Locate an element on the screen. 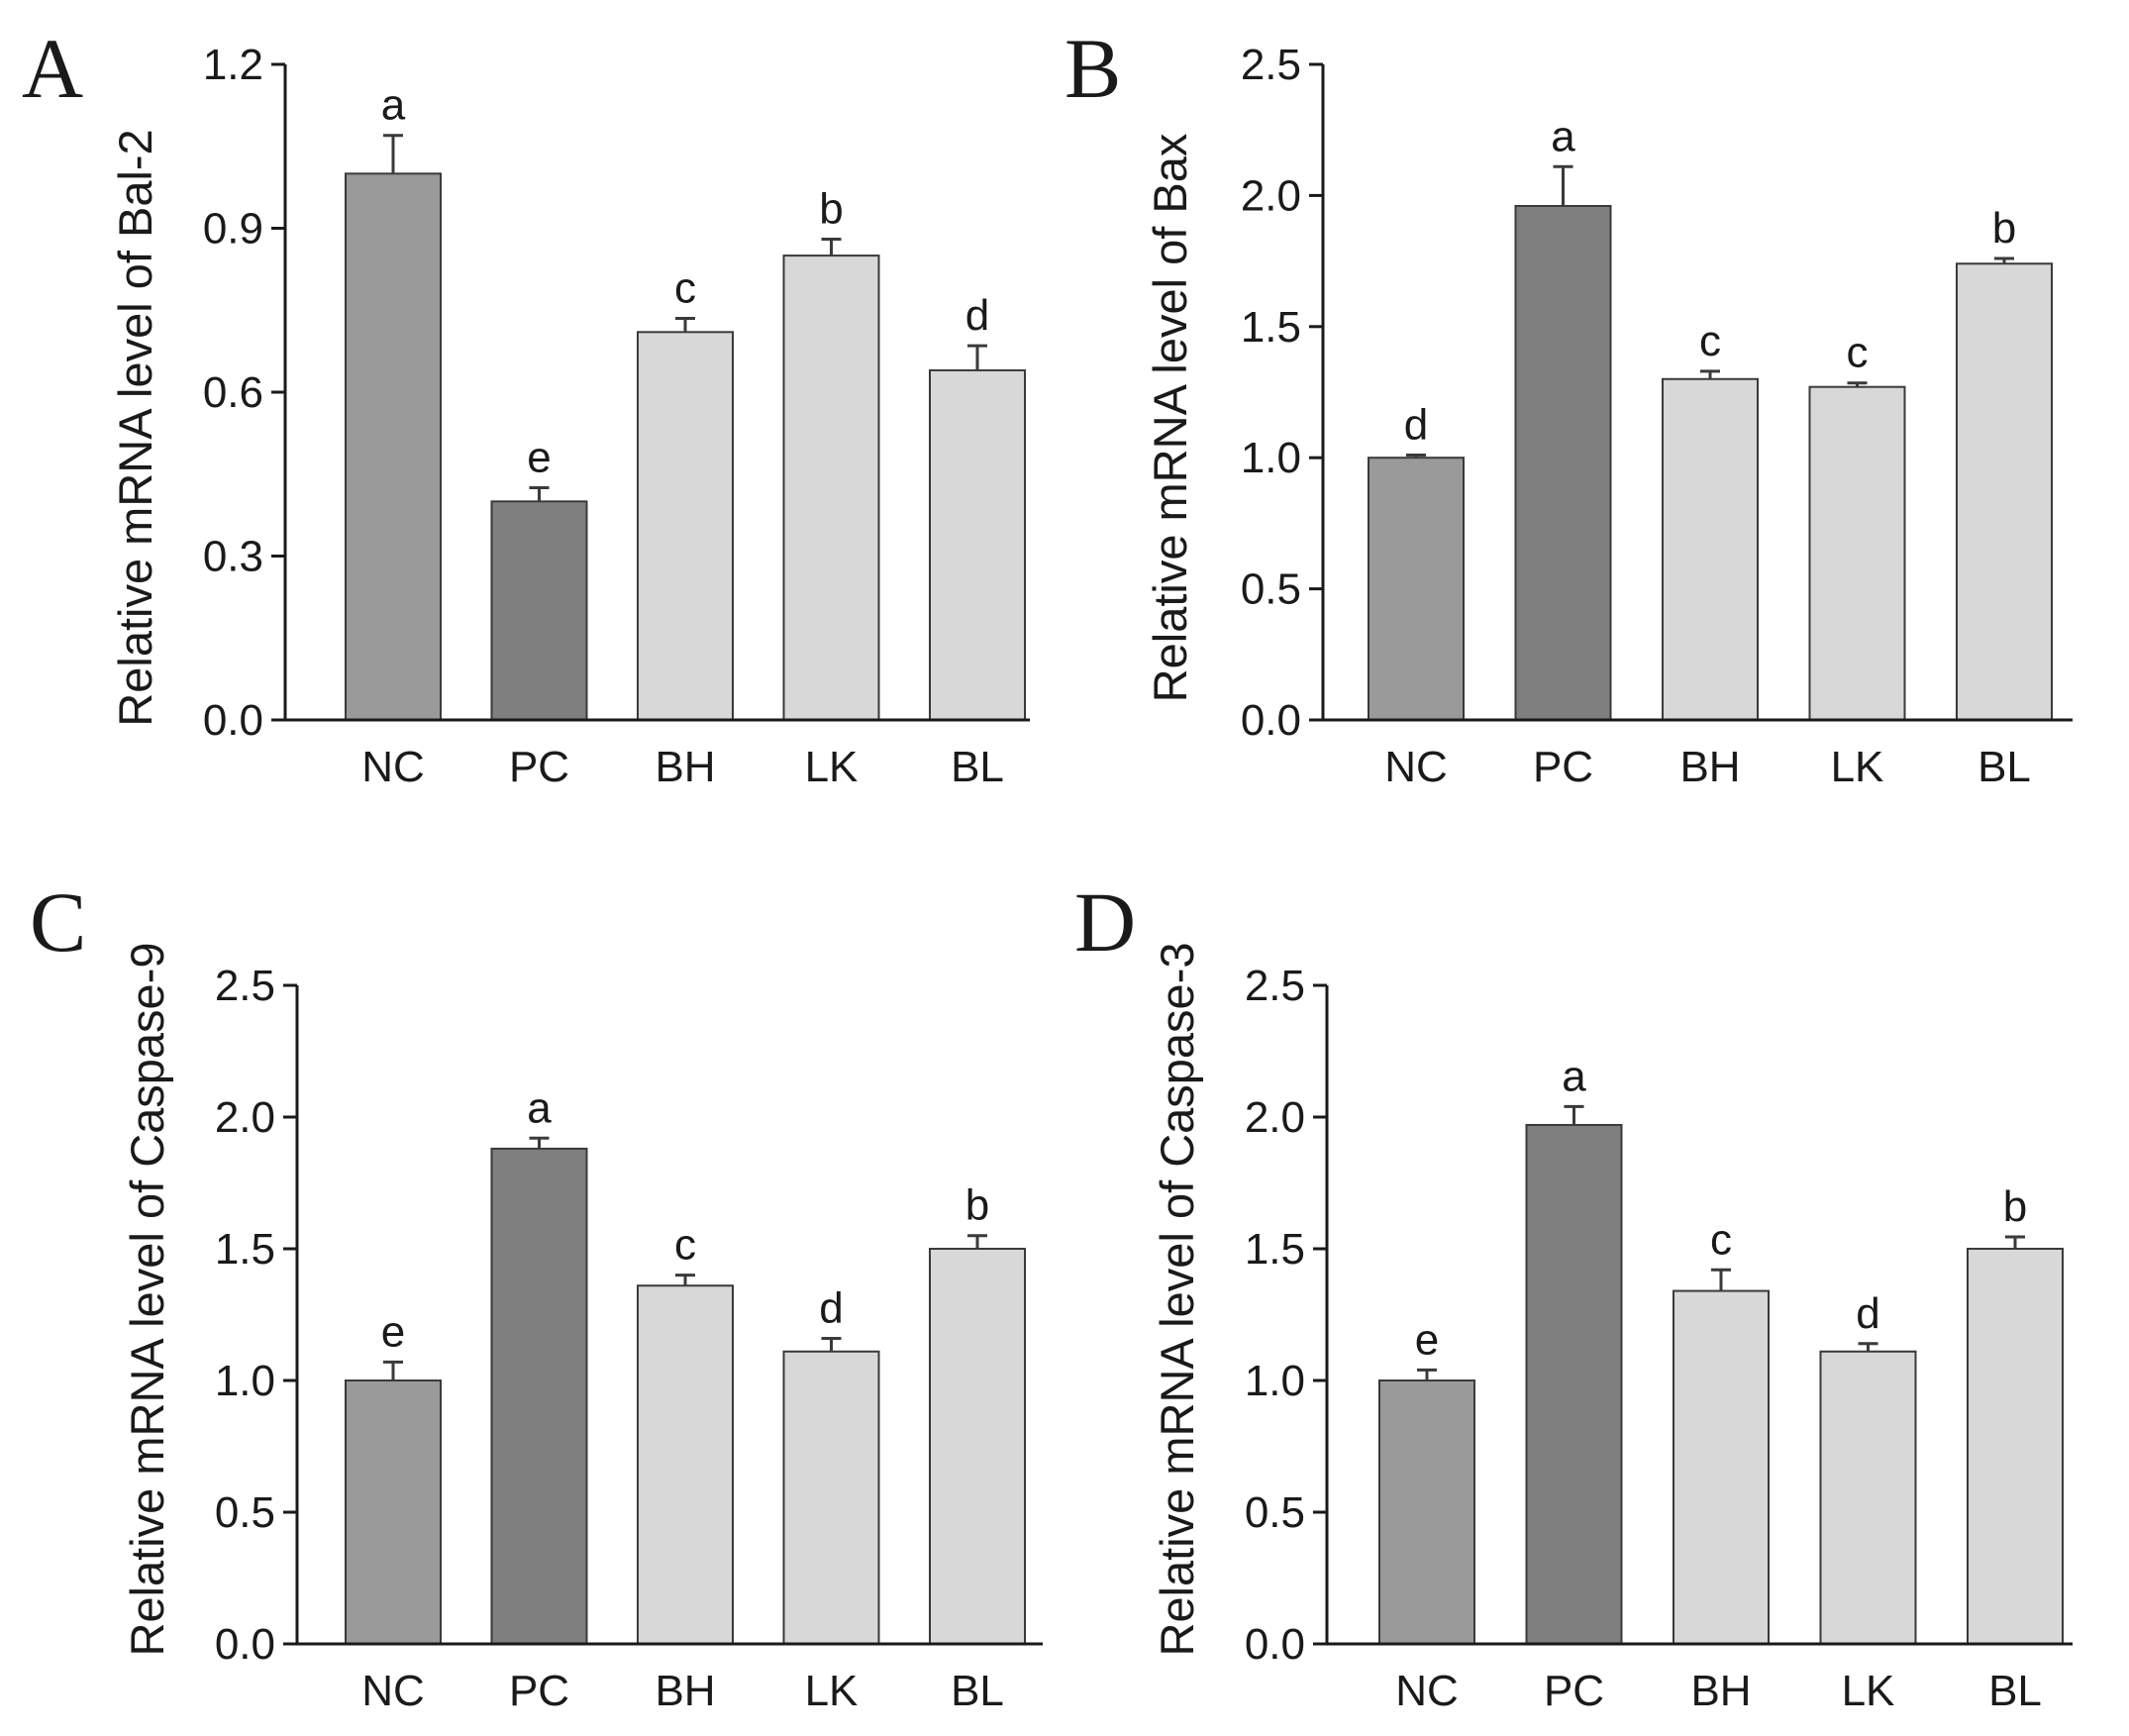  y-tick-label: 0.9 is located at coordinates (233, 229).